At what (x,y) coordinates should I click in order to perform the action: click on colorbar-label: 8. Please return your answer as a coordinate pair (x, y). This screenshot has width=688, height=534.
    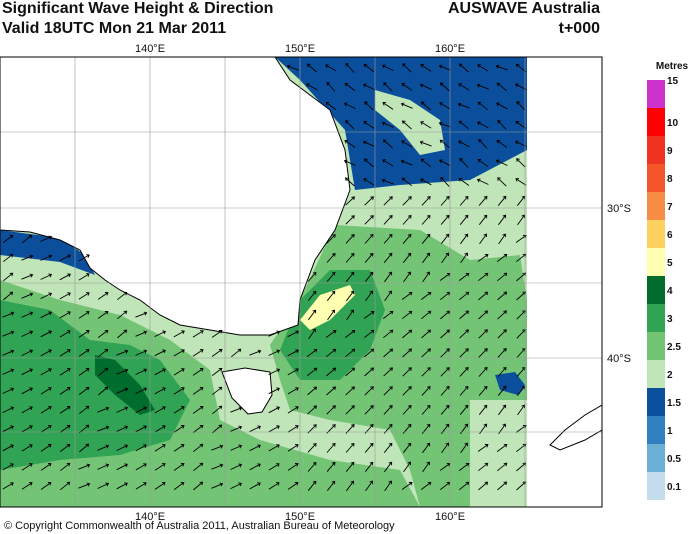
    Looking at the image, I should click on (670, 179).